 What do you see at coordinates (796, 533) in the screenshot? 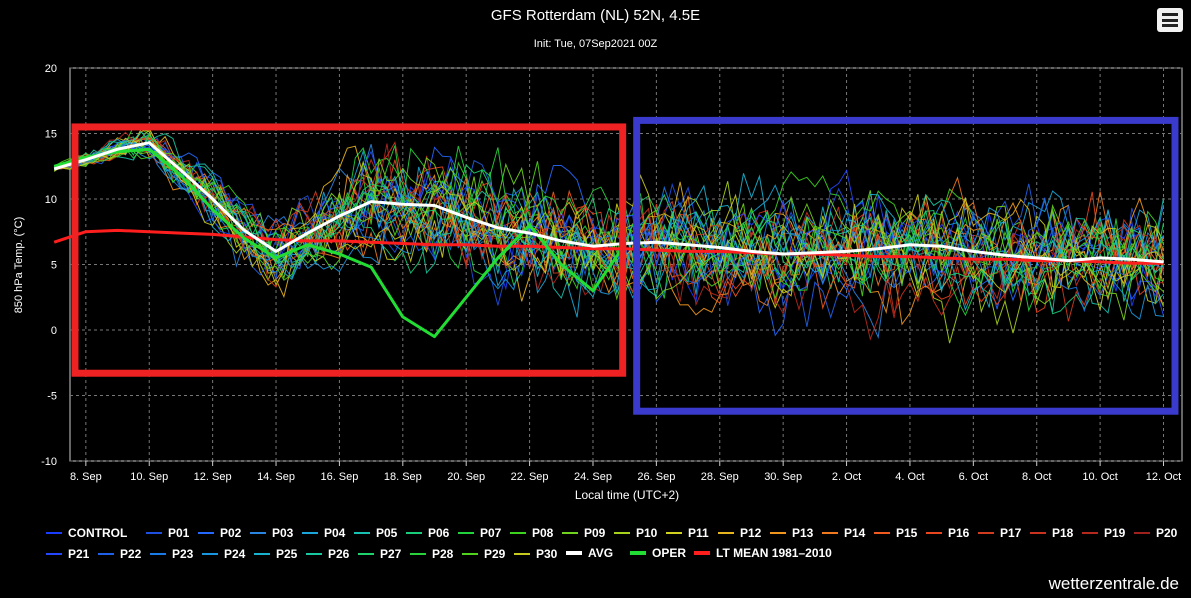
I see `legend-item-p13: P13` at bounding box center [796, 533].